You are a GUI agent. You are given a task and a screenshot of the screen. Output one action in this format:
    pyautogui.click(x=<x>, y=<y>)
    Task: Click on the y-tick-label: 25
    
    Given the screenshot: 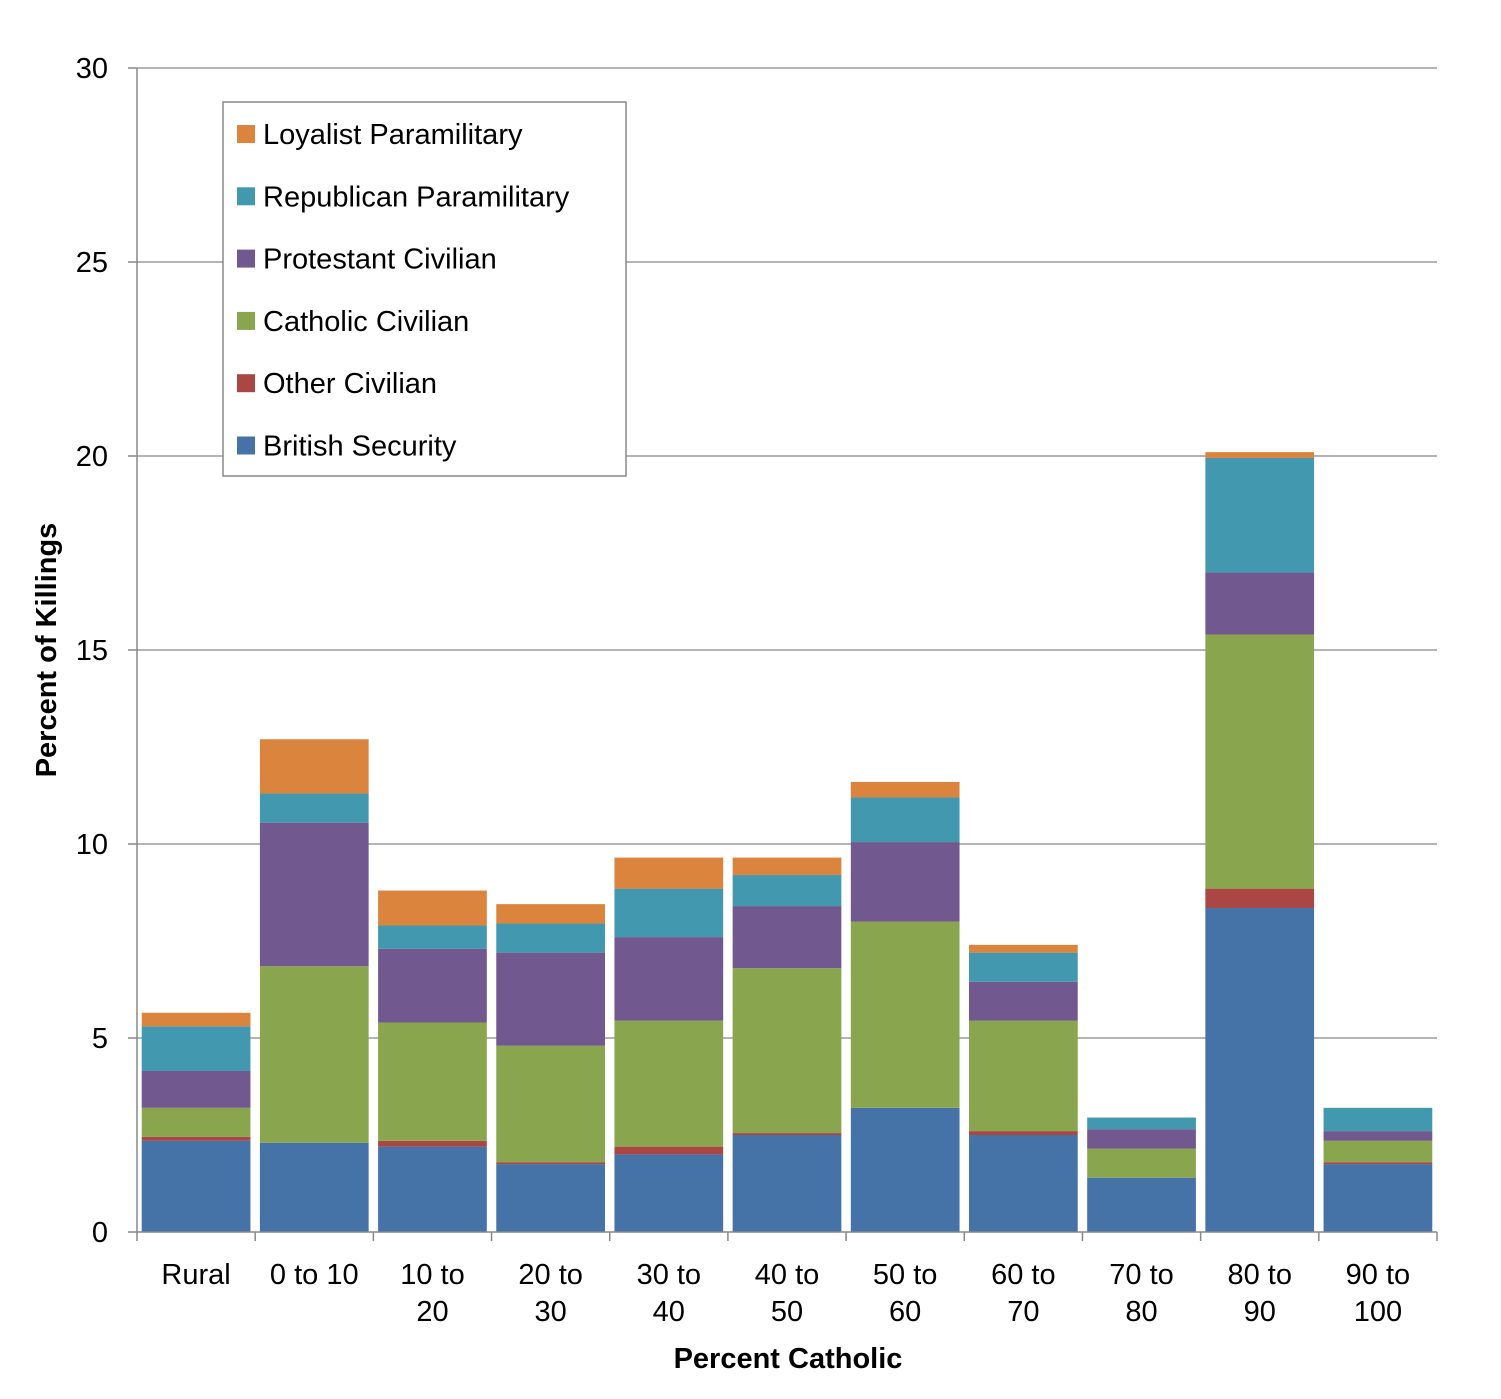 What is the action you would take?
    pyautogui.click(x=92, y=263)
    